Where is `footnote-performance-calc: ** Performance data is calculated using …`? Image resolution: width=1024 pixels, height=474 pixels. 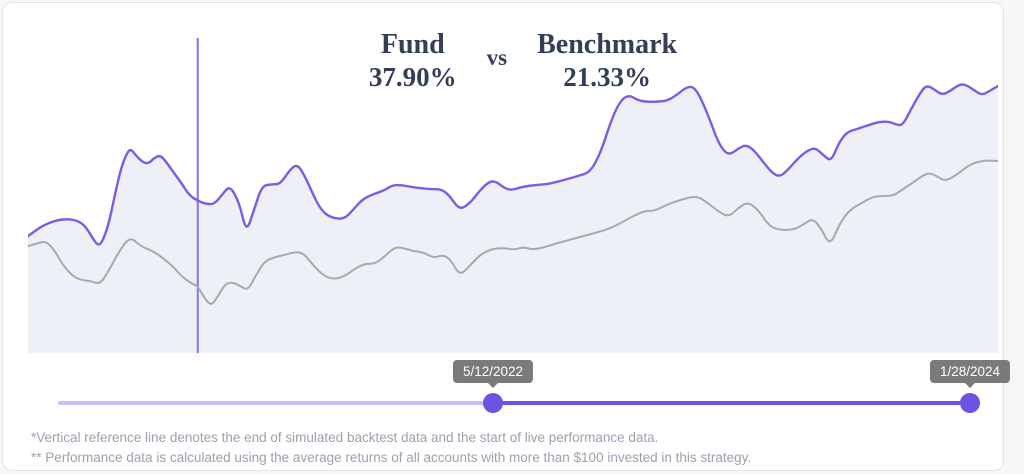
footnote-performance-calc: ** Performance data is calculated using … is located at coordinates (391, 457).